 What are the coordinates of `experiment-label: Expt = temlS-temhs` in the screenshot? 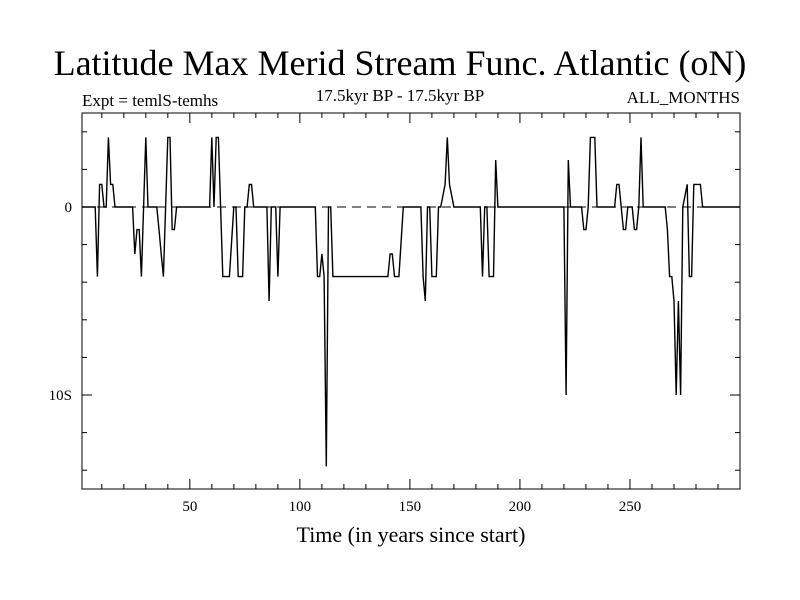 It's located at (150, 100).